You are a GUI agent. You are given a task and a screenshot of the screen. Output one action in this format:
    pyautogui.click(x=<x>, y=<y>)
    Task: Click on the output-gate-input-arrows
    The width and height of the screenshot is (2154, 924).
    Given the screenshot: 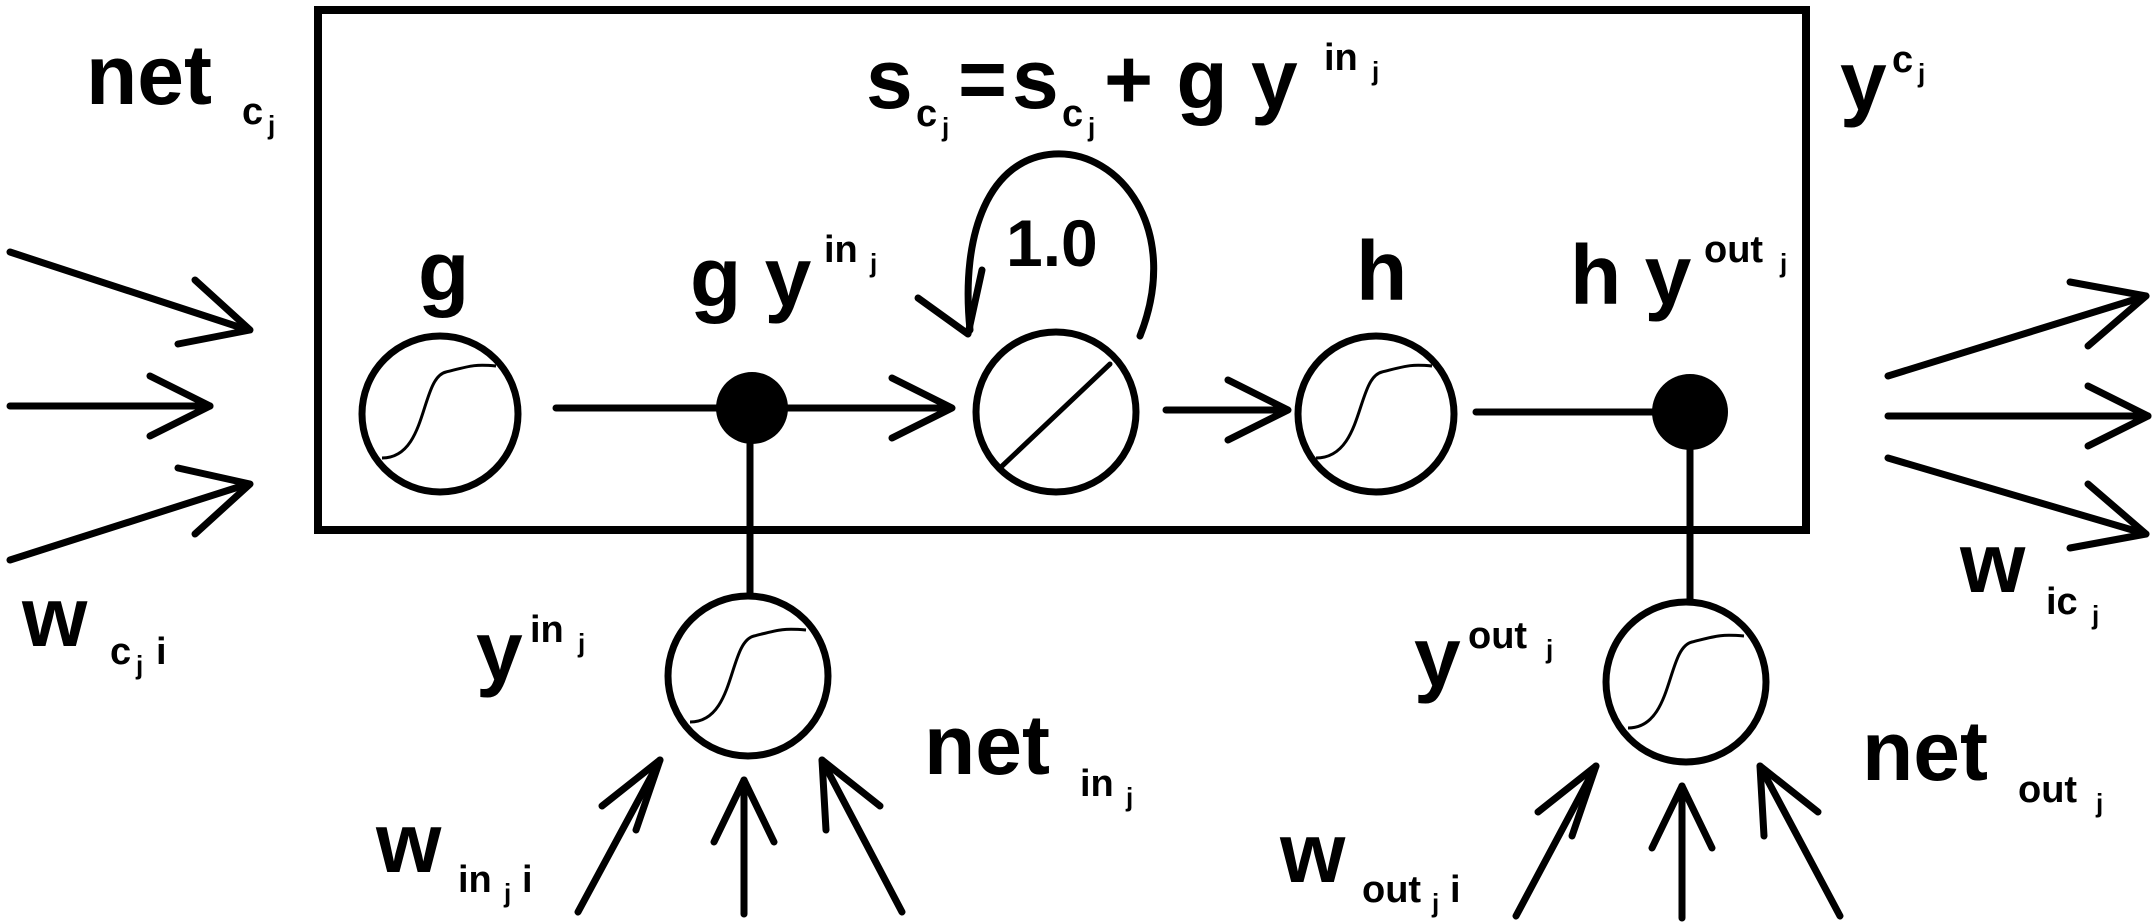 What is the action you would take?
    pyautogui.click(x=1678, y=842)
    